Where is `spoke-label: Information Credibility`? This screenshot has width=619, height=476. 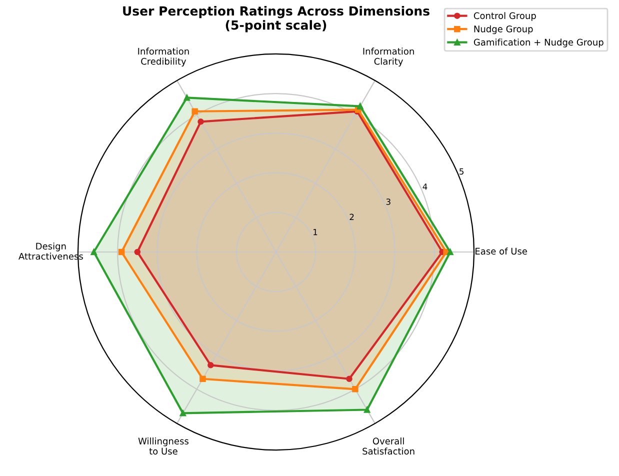 spoke-label: Information Credibility is located at coordinates (163, 57).